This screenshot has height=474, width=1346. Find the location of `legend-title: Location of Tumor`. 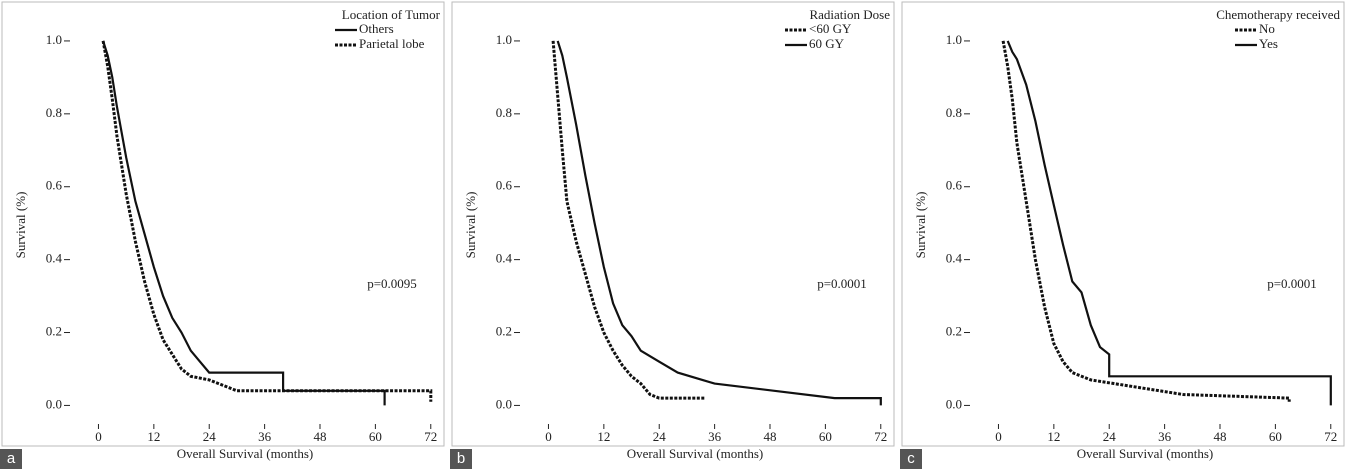

legend-title: Location of Tumor is located at coordinates (391, 14).